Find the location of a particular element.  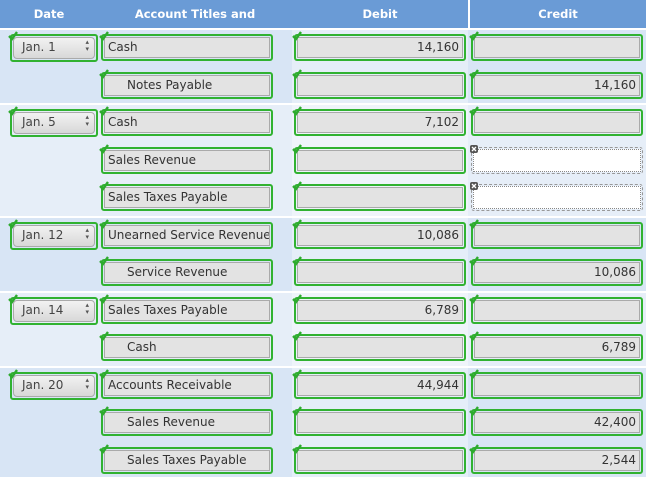

debit-input: 10,086 is located at coordinates (380, 235).